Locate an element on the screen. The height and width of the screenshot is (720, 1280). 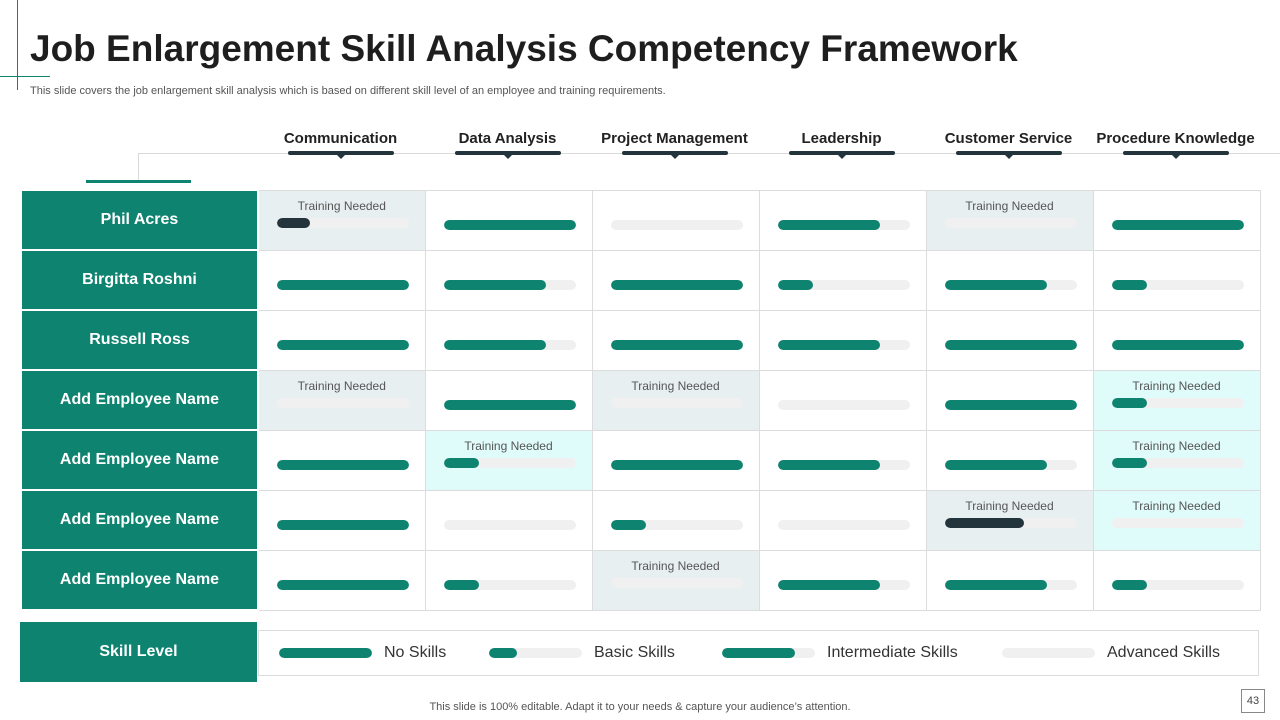
employee-name: Phil Acres is located at coordinates (139, 220).